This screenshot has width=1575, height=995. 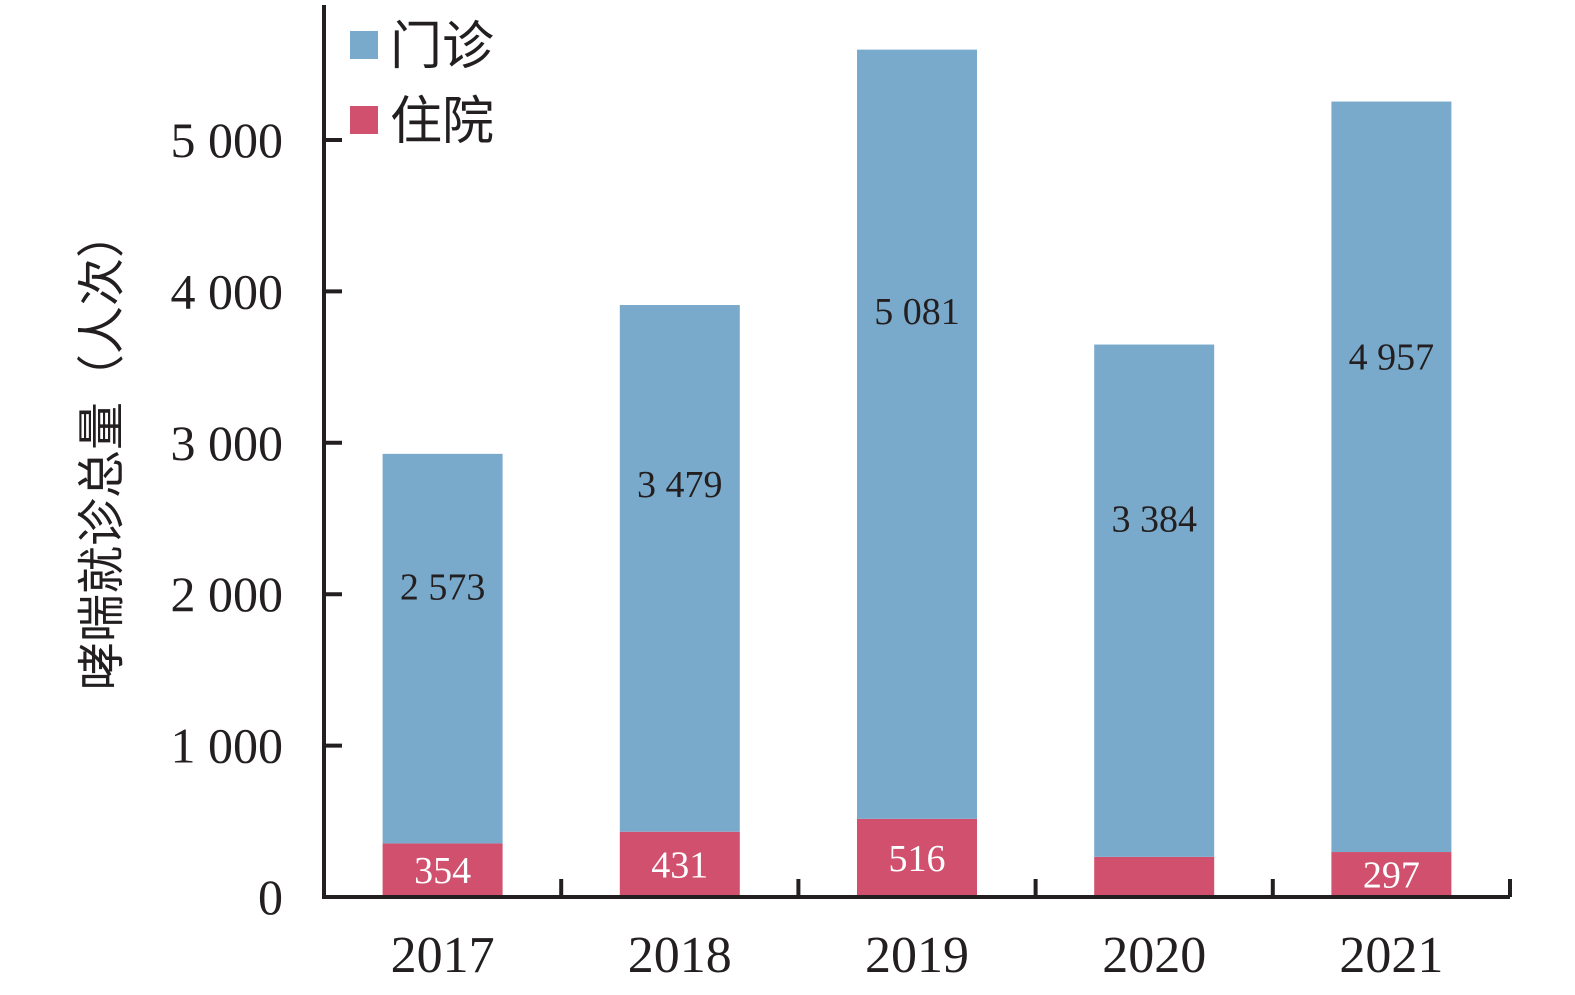 What do you see at coordinates (227, 594) in the screenshot?
I see `y-tick-label-2000: 2 000` at bounding box center [227, 594].